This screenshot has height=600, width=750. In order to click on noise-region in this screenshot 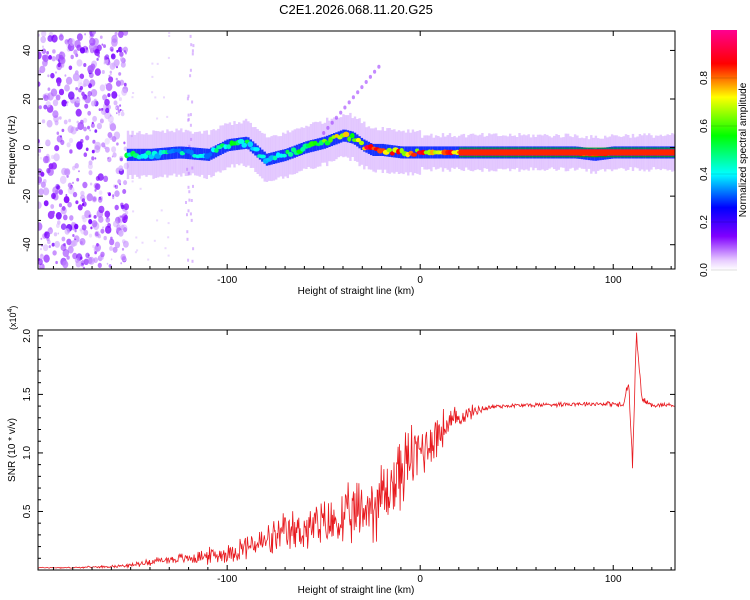, I will do `click(116, 150)`.